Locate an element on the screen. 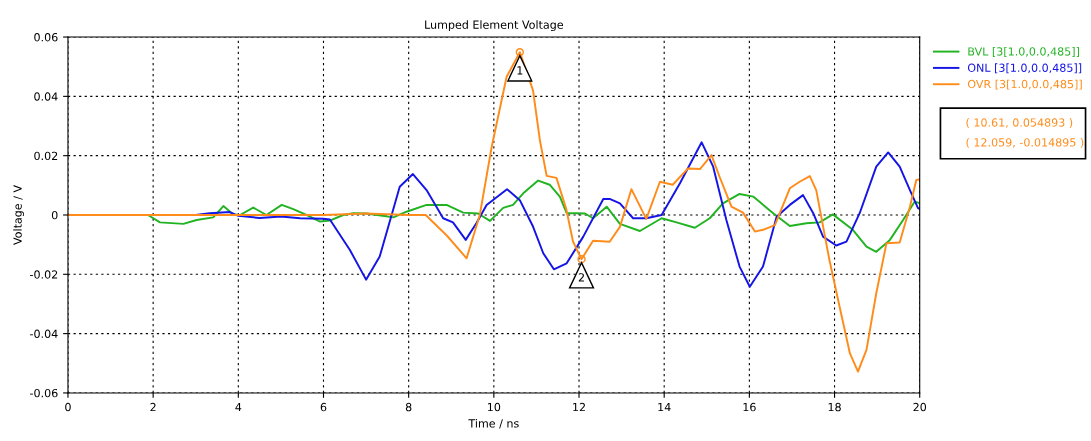 The image size is (1091, 441). y-tick-label: 0.04 is located at coordinates (46, 96).